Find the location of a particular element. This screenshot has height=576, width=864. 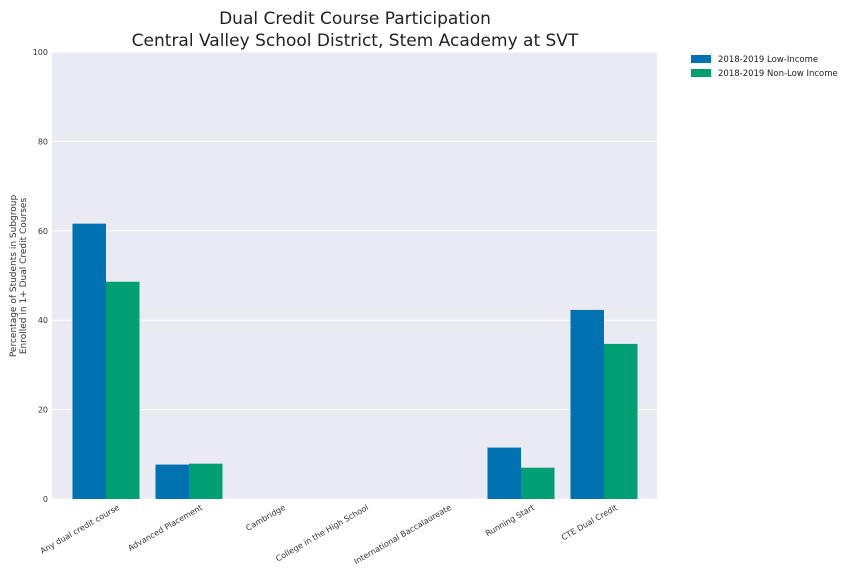

y-tick-label: 60 is located at coordinates (43, 231).